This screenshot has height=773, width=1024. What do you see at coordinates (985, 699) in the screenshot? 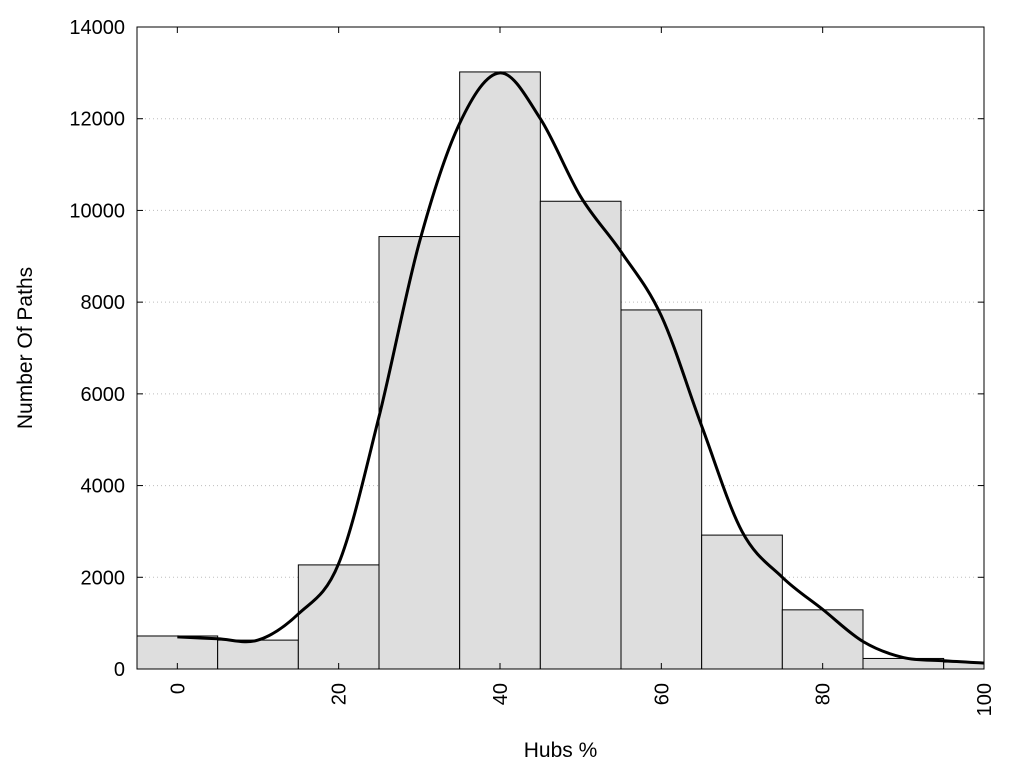
I see `x-tick-label: 100` at bounding box center [985, 699].